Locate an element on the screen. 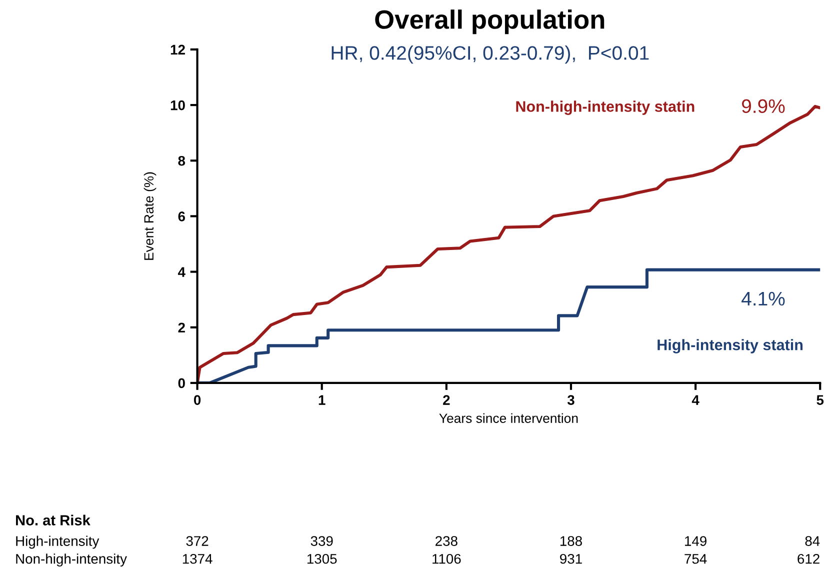 This screenshot has height=575, width=836. x-tick-label: 2 is located at coordinates (446, 400).